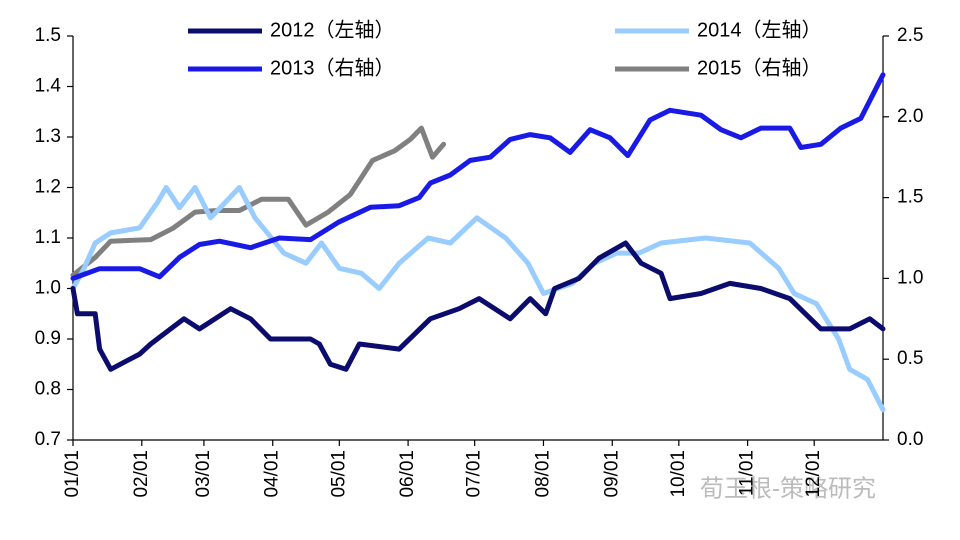 This screenshot has height=540, width=960. I want to click on y-tick-label: 1.2, so click(48, 187).